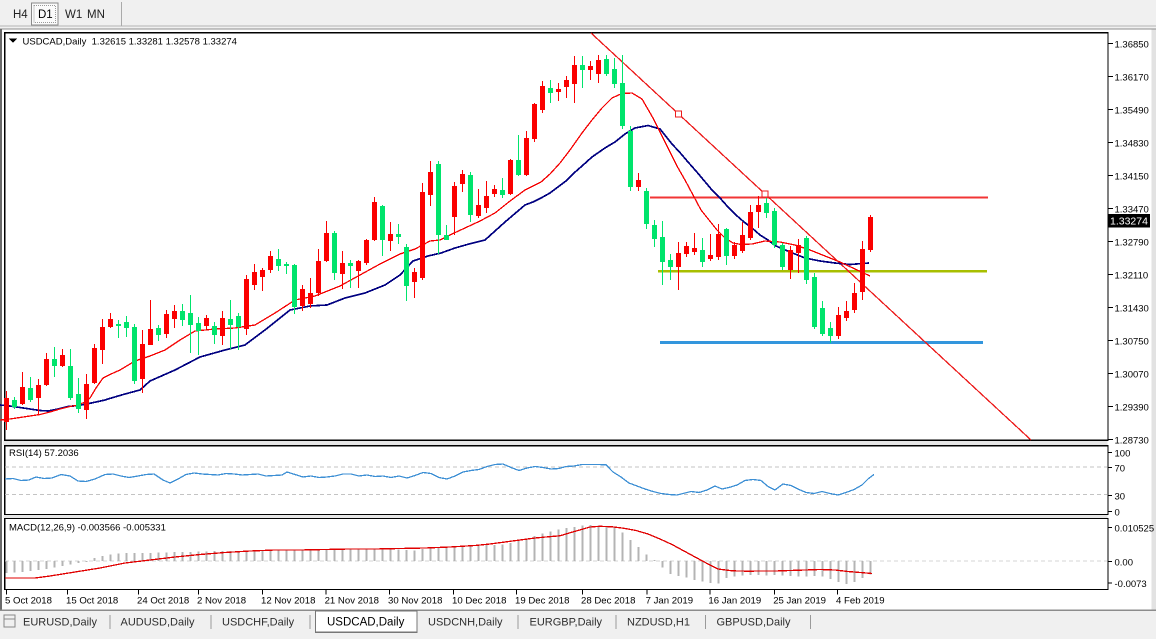 The width and height of the screenshot is (1156, 639). Describe the element at coordinates (1132, 77) in the screenshot. I see `svg-text: 1.36170` at that location.